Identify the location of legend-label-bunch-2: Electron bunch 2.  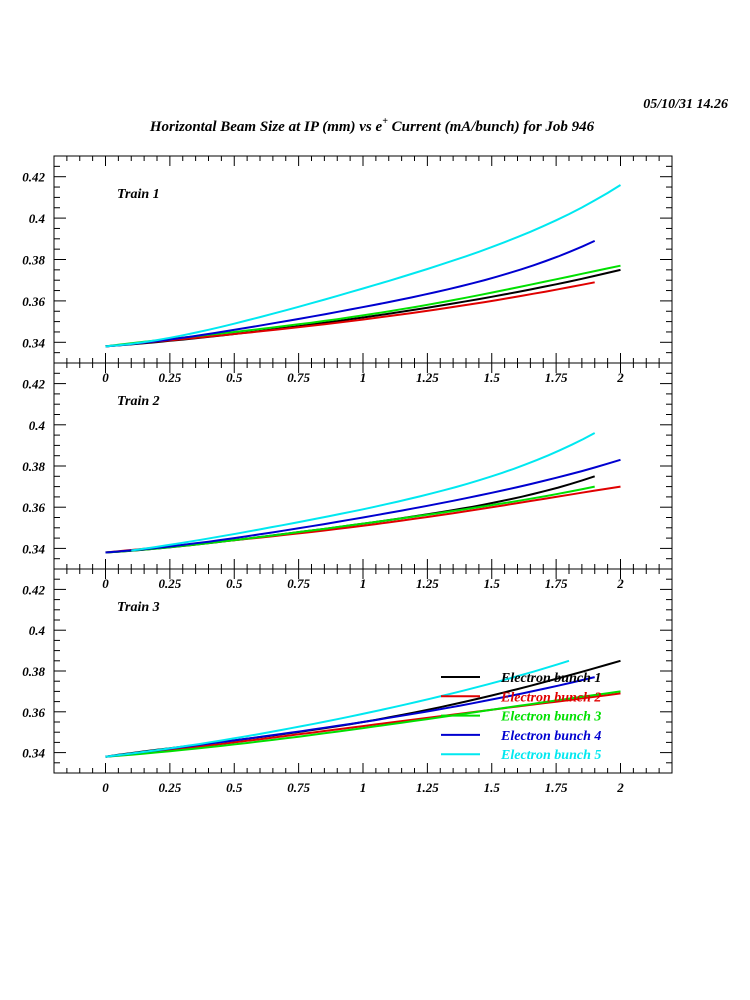
(550, 697).